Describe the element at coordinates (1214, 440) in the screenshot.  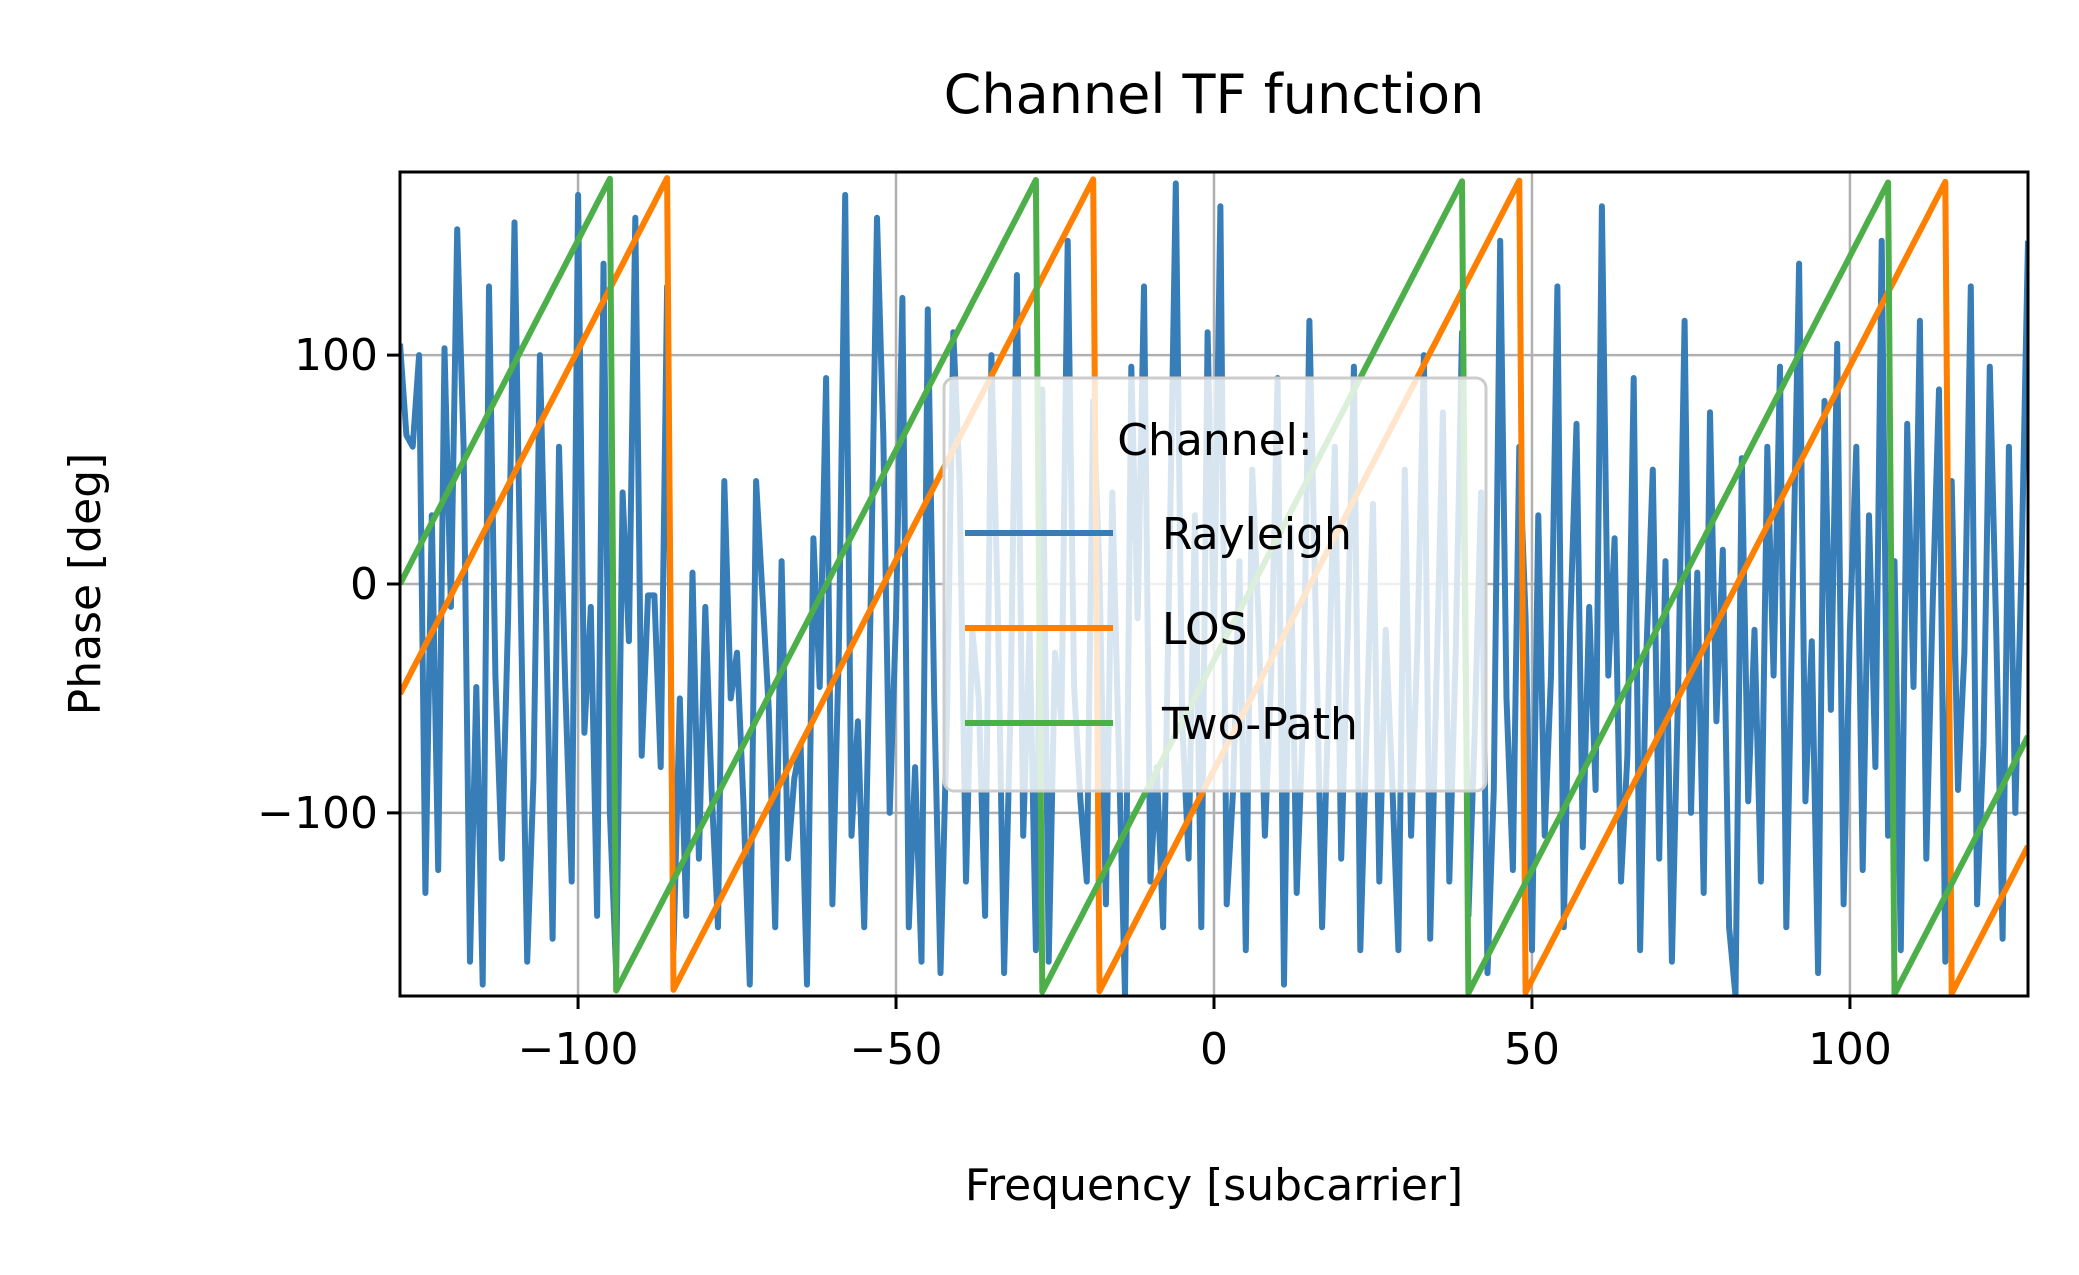
I see `legend-title: Channel:` at that location.